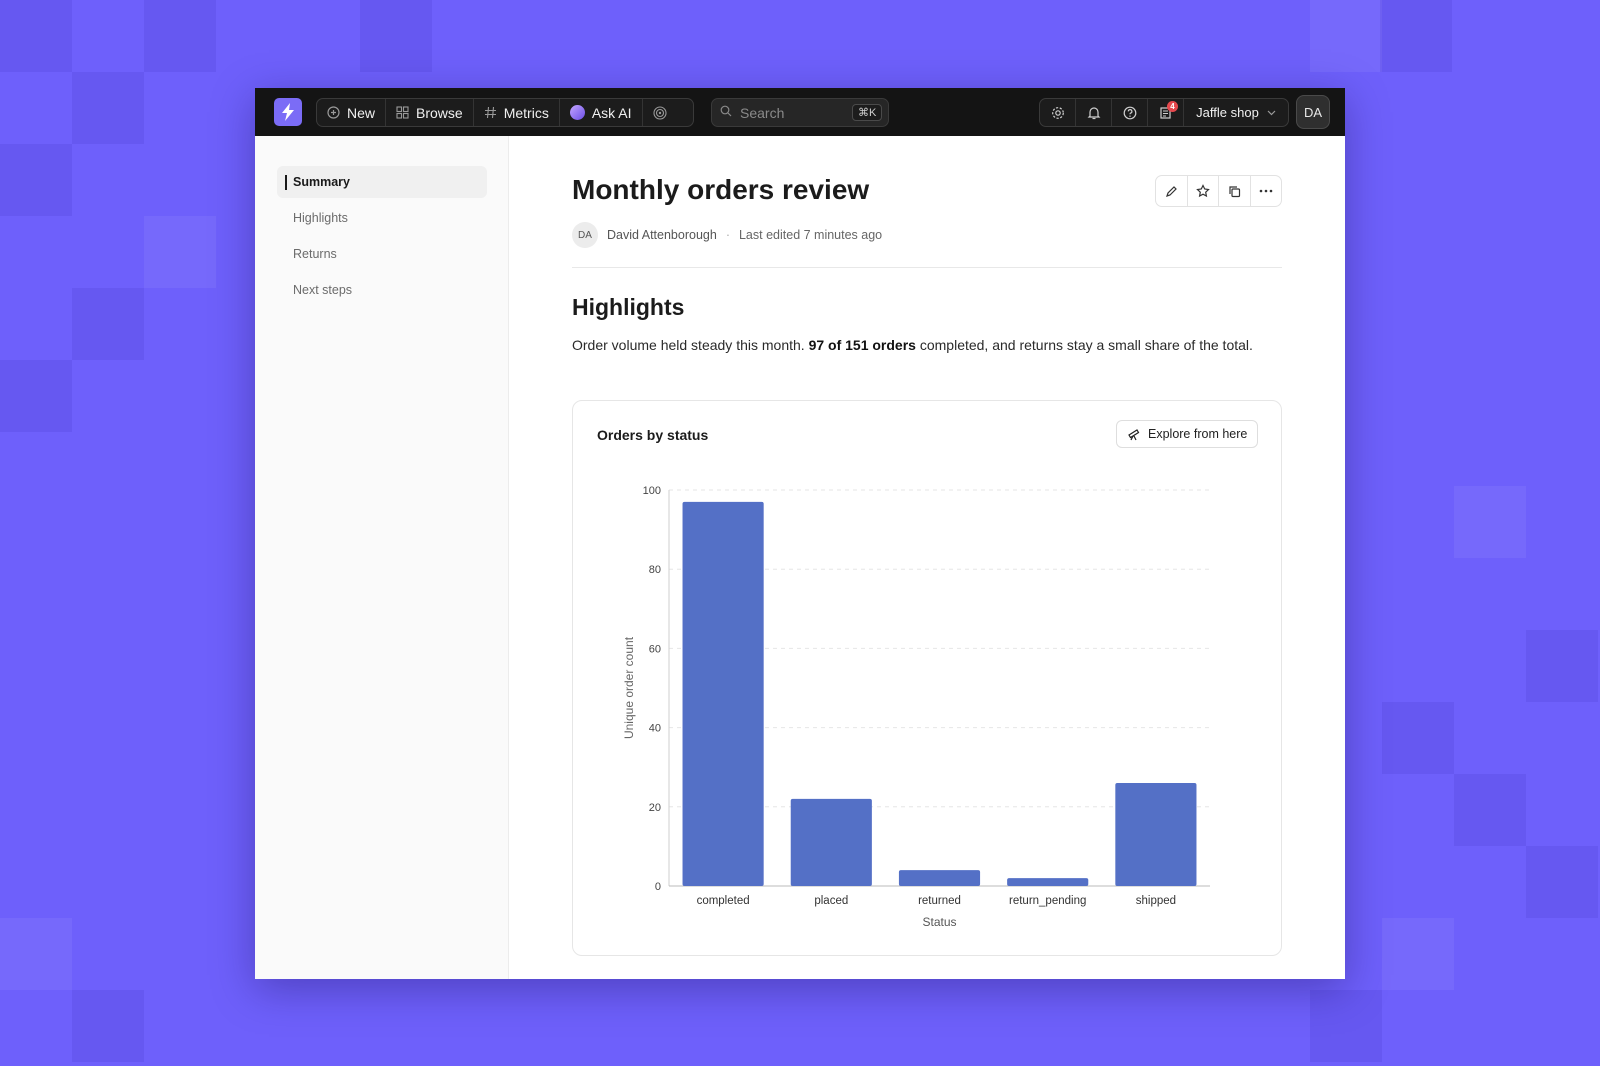  I want to click on target-icon, so click(659, 112).